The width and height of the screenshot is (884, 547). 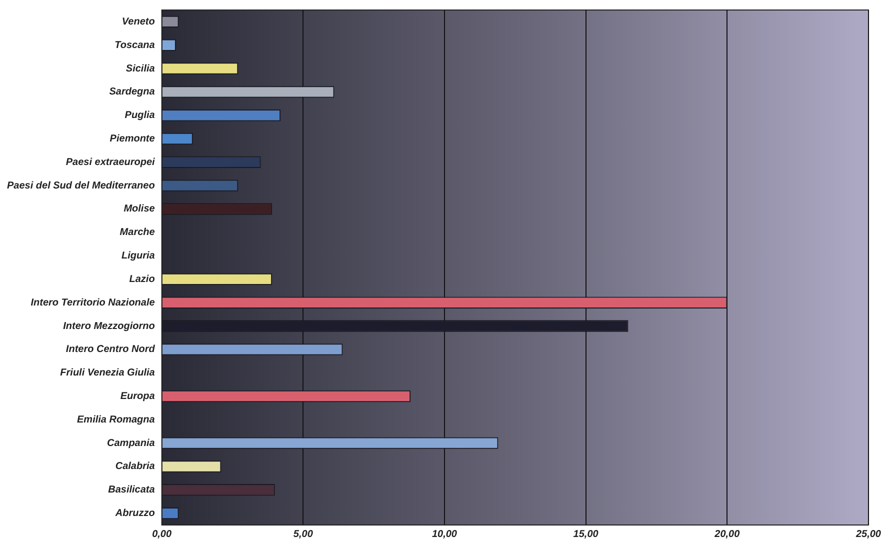 What do you see at coordinates (132, 490) in the screenshot?
I see `y-tick-label: Basilicata` at bounding box center [132, 490].